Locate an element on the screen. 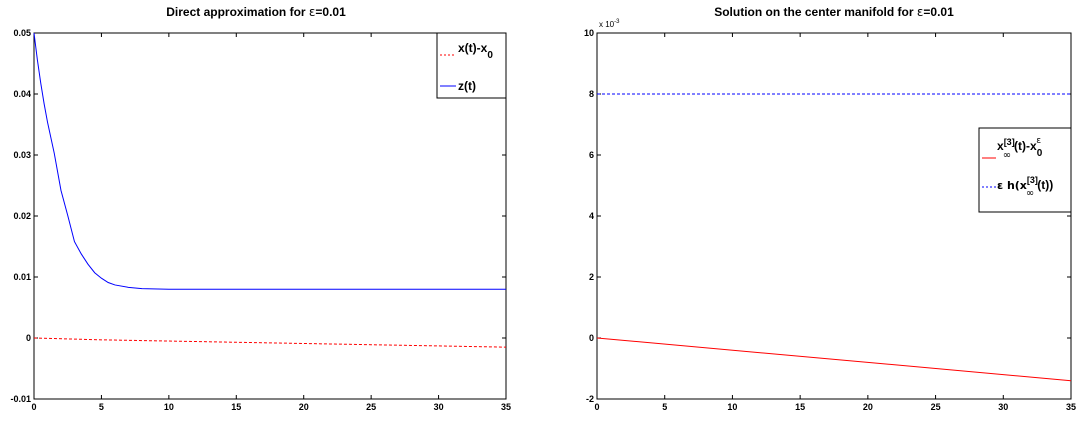  right-ytick-label: 4 is located at coordinates (591, 216).